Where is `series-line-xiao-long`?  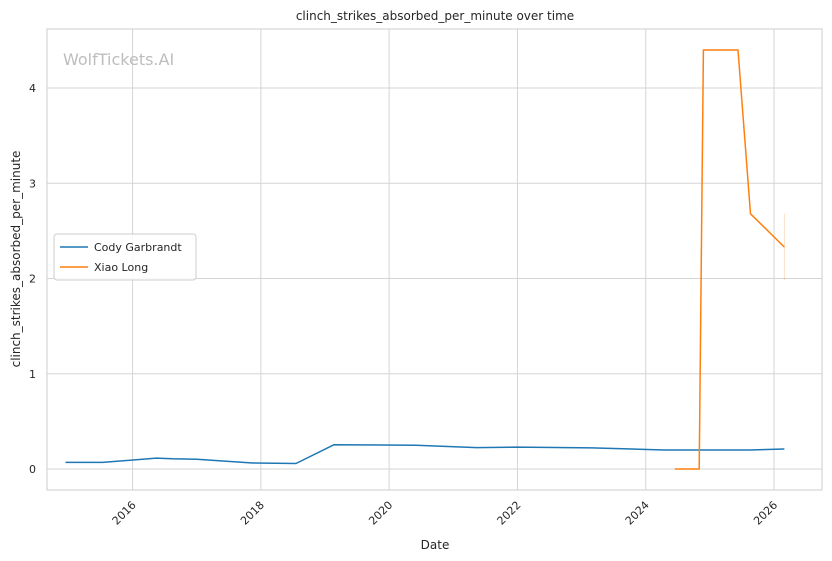 series-line-xiao-long is located at coordinates (729, 259).